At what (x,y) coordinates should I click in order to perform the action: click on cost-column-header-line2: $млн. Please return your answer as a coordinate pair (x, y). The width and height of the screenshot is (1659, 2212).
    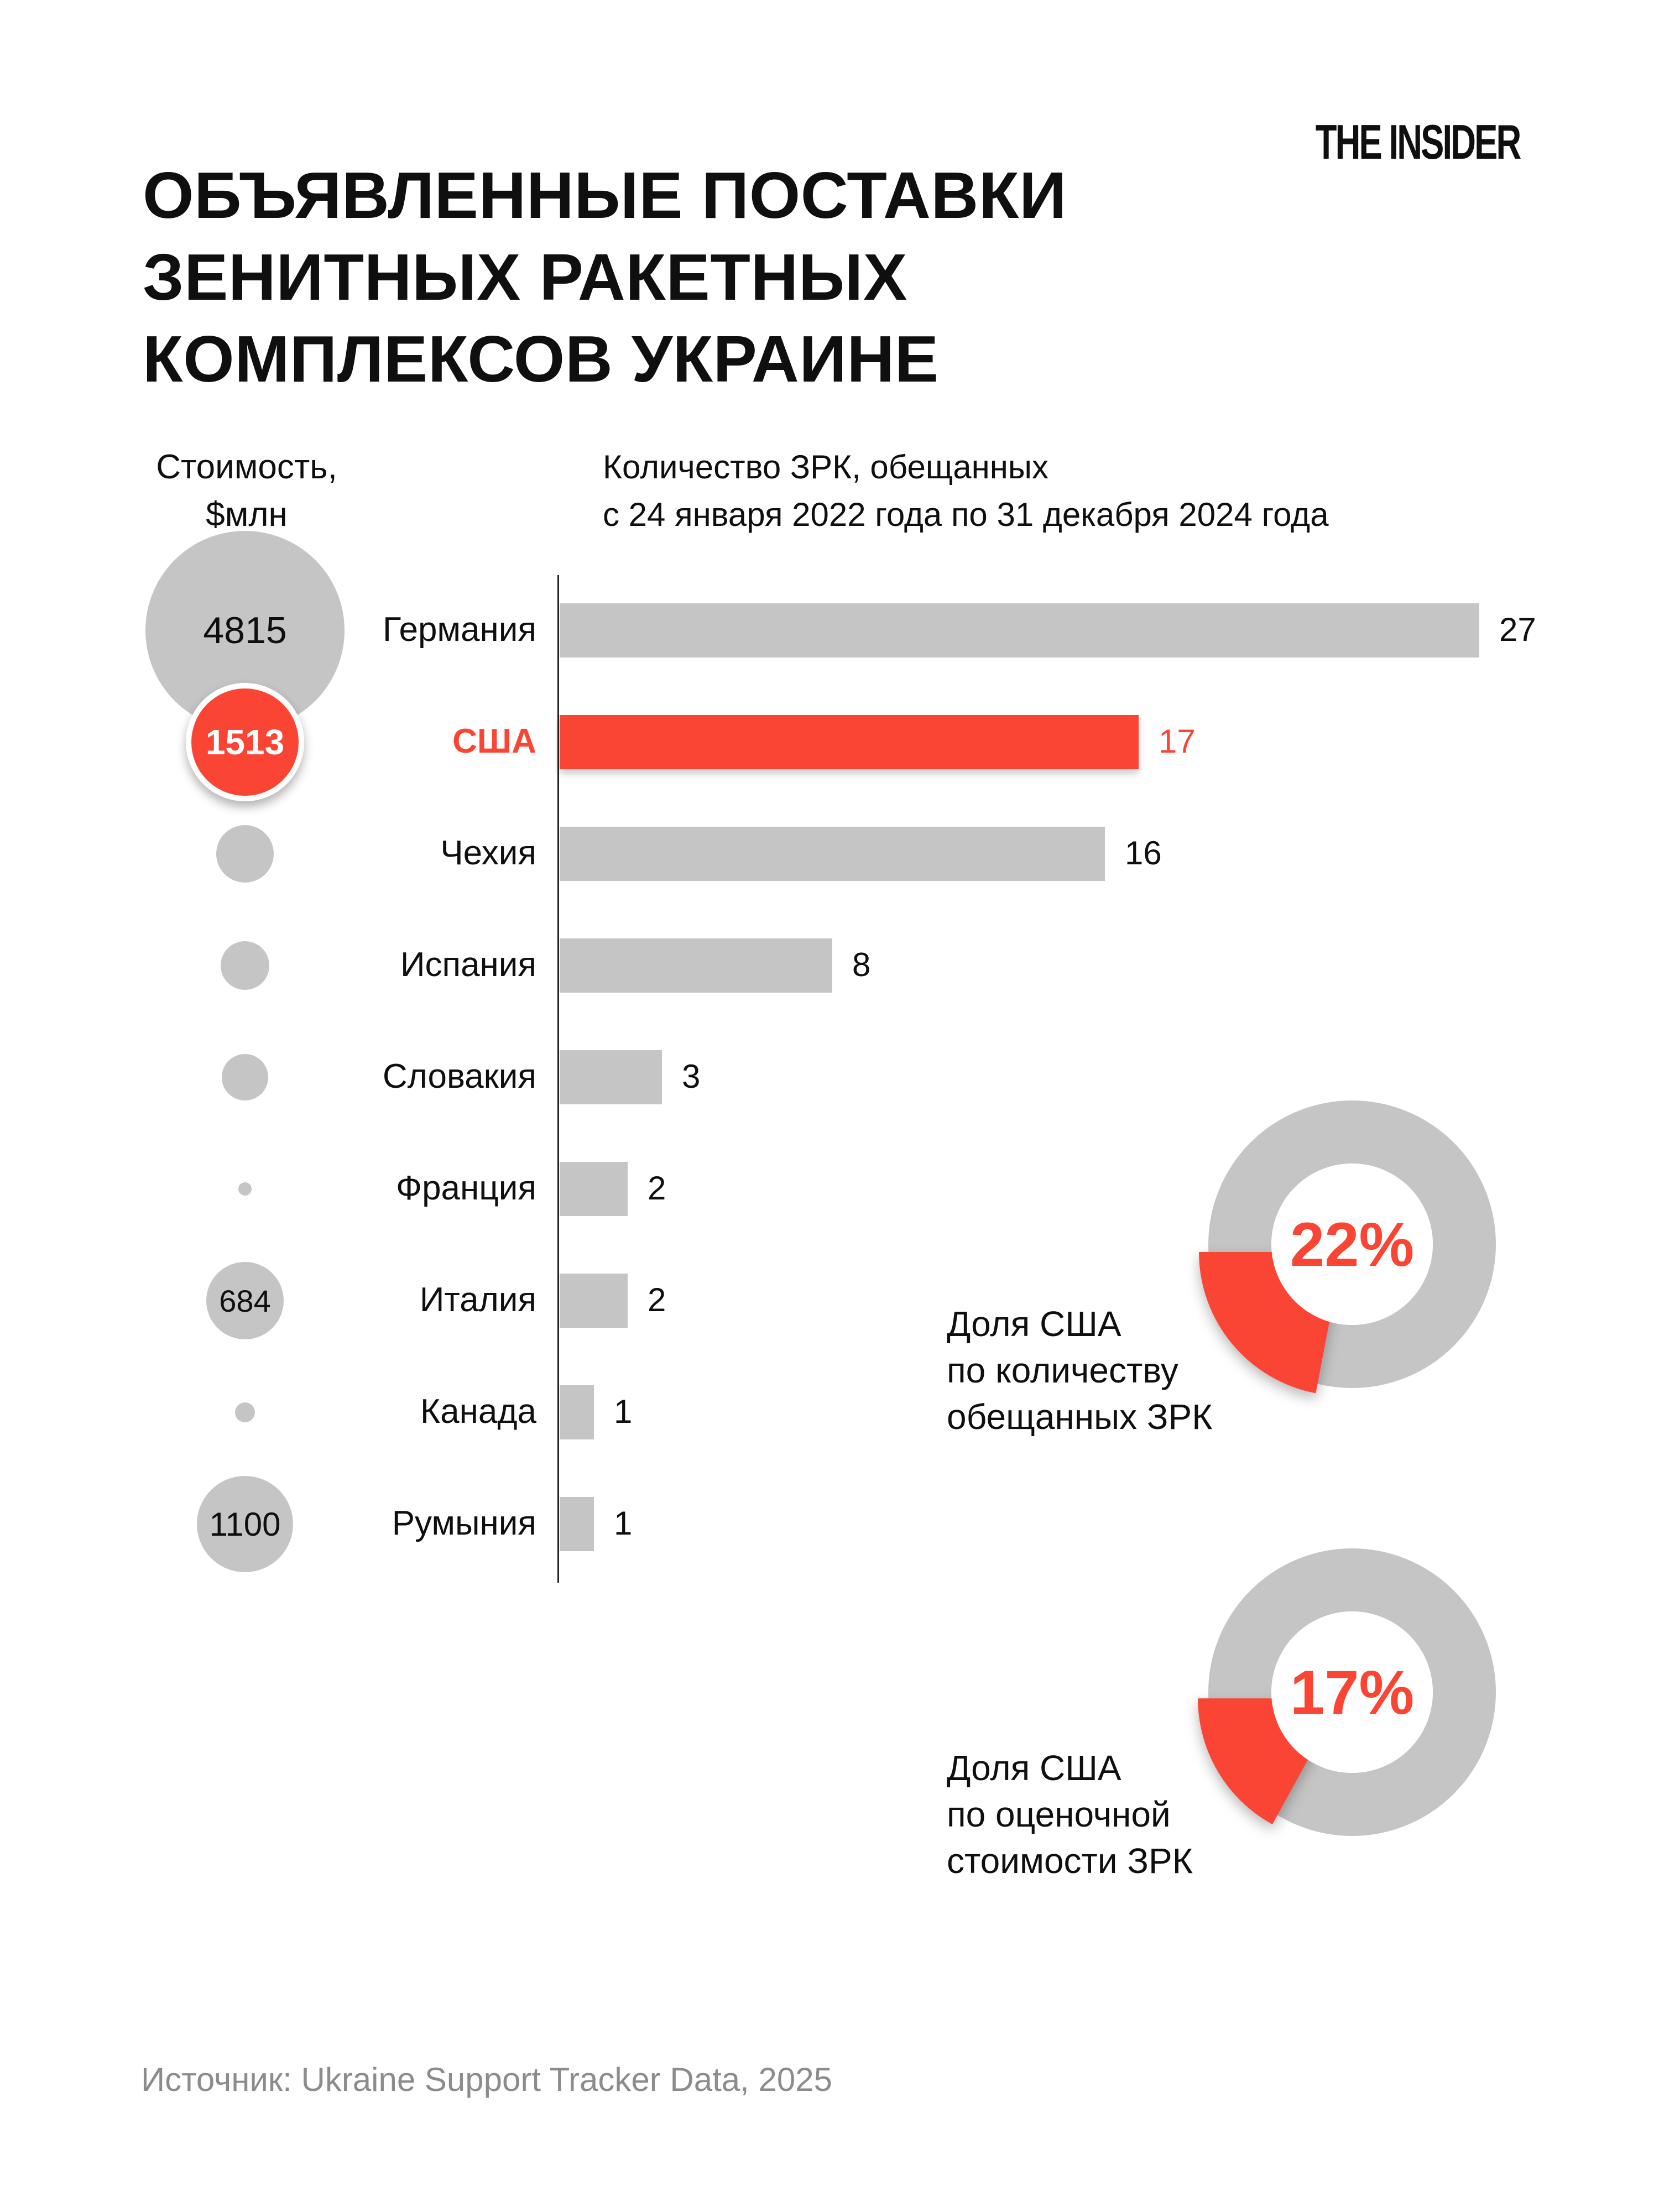
    Looking at the image, I should click on (247, 514).